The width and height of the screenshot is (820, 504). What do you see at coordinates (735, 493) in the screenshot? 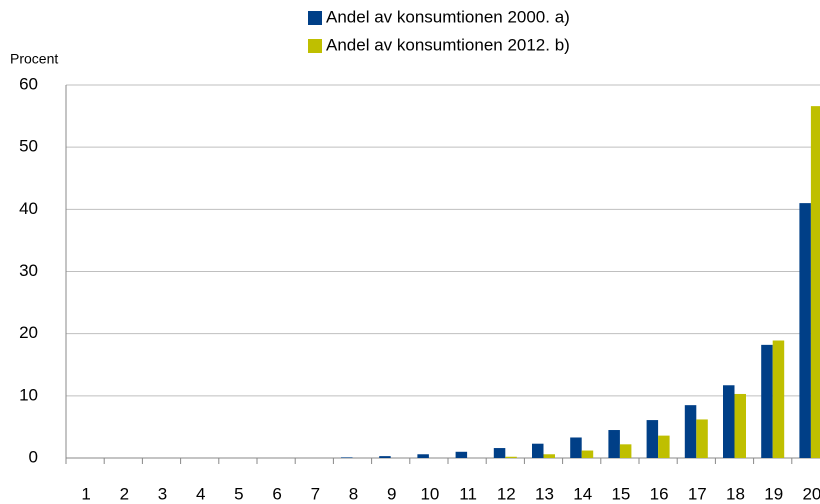
I see `x-tick-label: 18` at bounding box center [735, 493].